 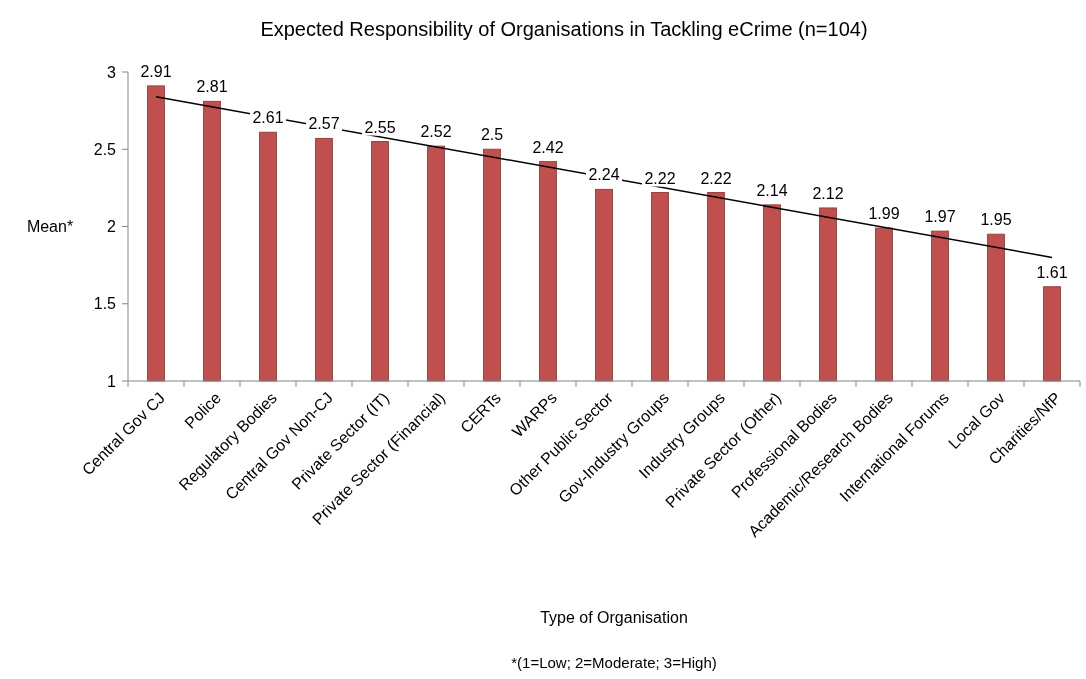 I want to click on data-label: 1.61, so click(x=1052, y=272).